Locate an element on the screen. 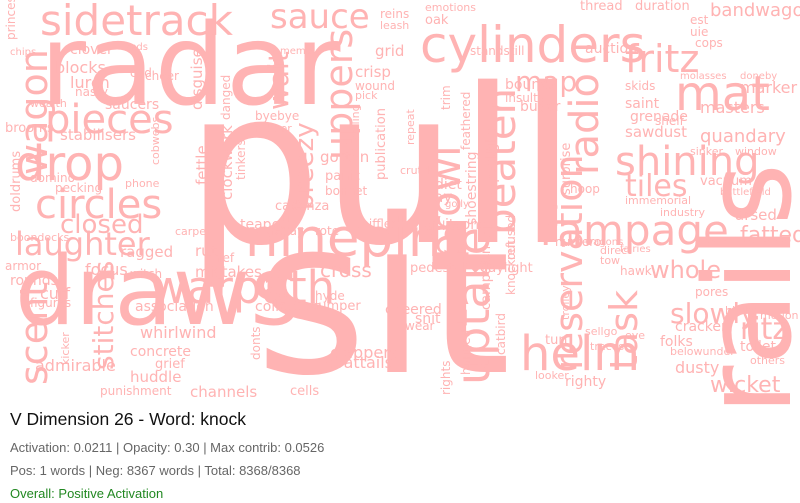 This screenshot has height=503, width=800. cloud-word: cadenza is located at coordinates (302, 206).